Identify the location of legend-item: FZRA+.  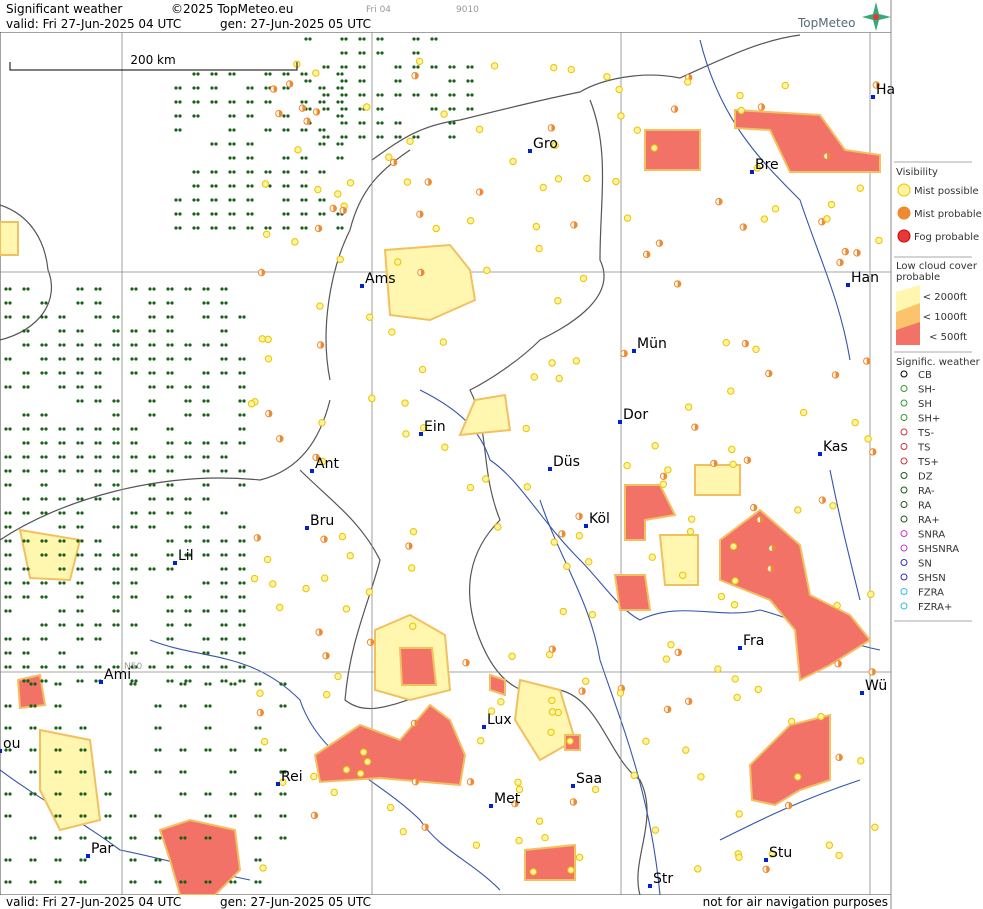
(935, 607).